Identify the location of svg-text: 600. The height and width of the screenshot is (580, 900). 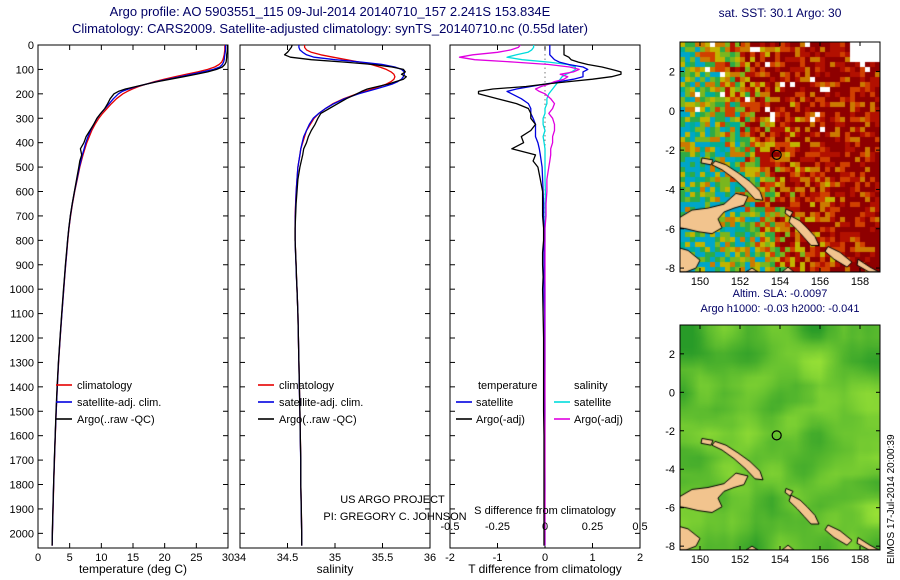
(25, 193).